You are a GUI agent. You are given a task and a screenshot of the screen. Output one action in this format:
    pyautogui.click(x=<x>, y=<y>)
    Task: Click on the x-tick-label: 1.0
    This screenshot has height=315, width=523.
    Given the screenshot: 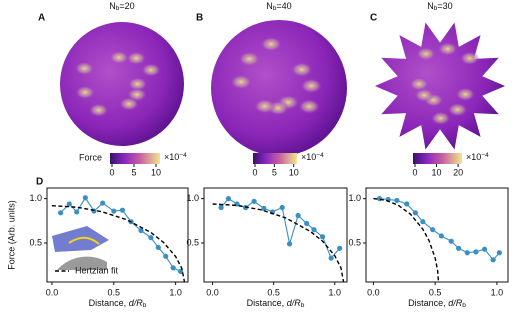 What is the action you would take?
    pyautogui.click(x=497, y=292)
    